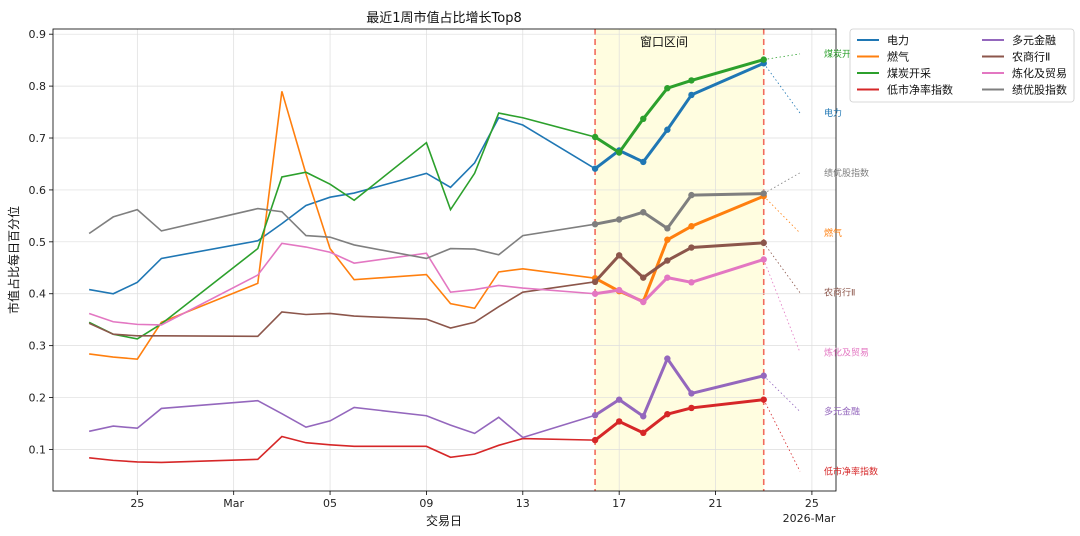 Image resolution: width=1080 pixels, height=536 pixels. What do you see at coordinates (920, 90) in the screenshot?
I see `legend-label: 低市净率指数` at bounding box center [920, 90].